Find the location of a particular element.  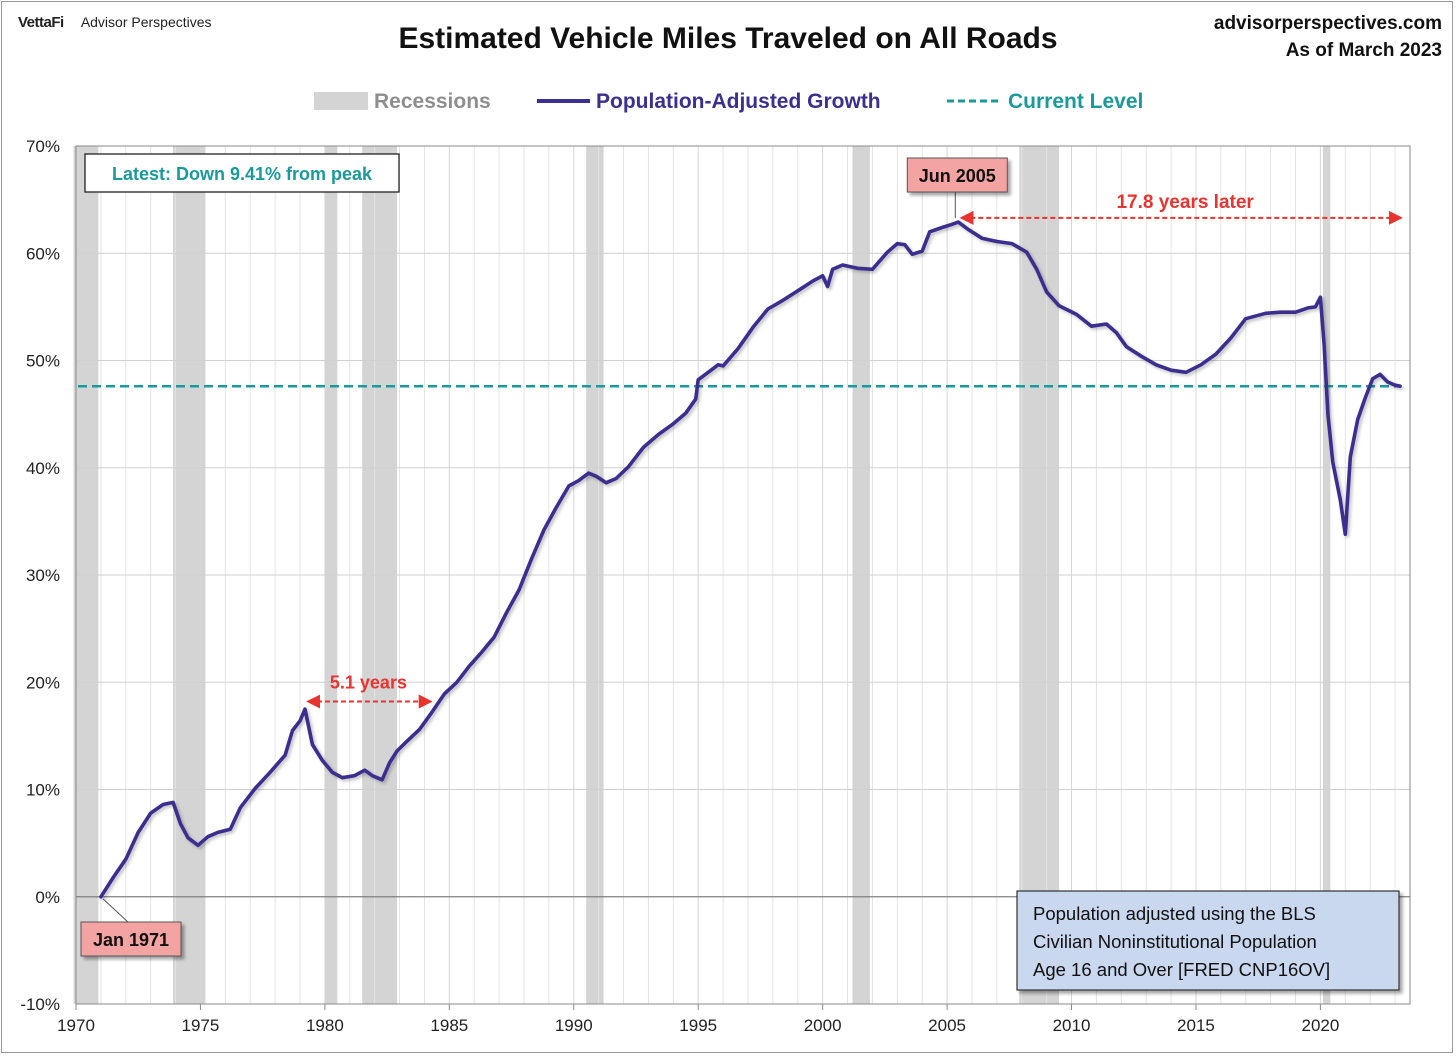

x-tick-label: 1970 is located at coordinates (76, 1025).